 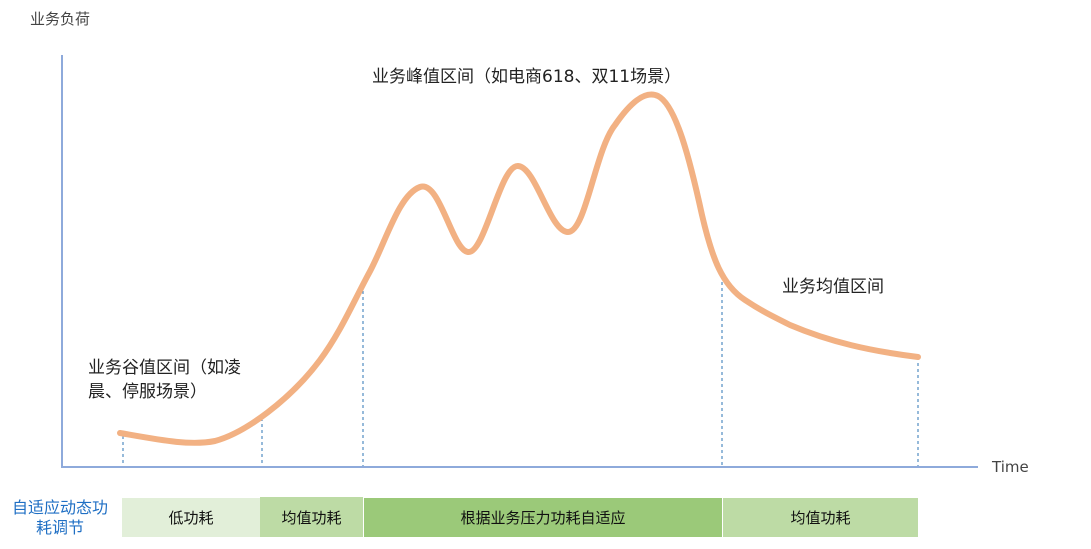 What do you see at coordinates (191, 517) in the screenshot?
I see `segment-low-power: 低功耗` at bounding box center [191, 517].